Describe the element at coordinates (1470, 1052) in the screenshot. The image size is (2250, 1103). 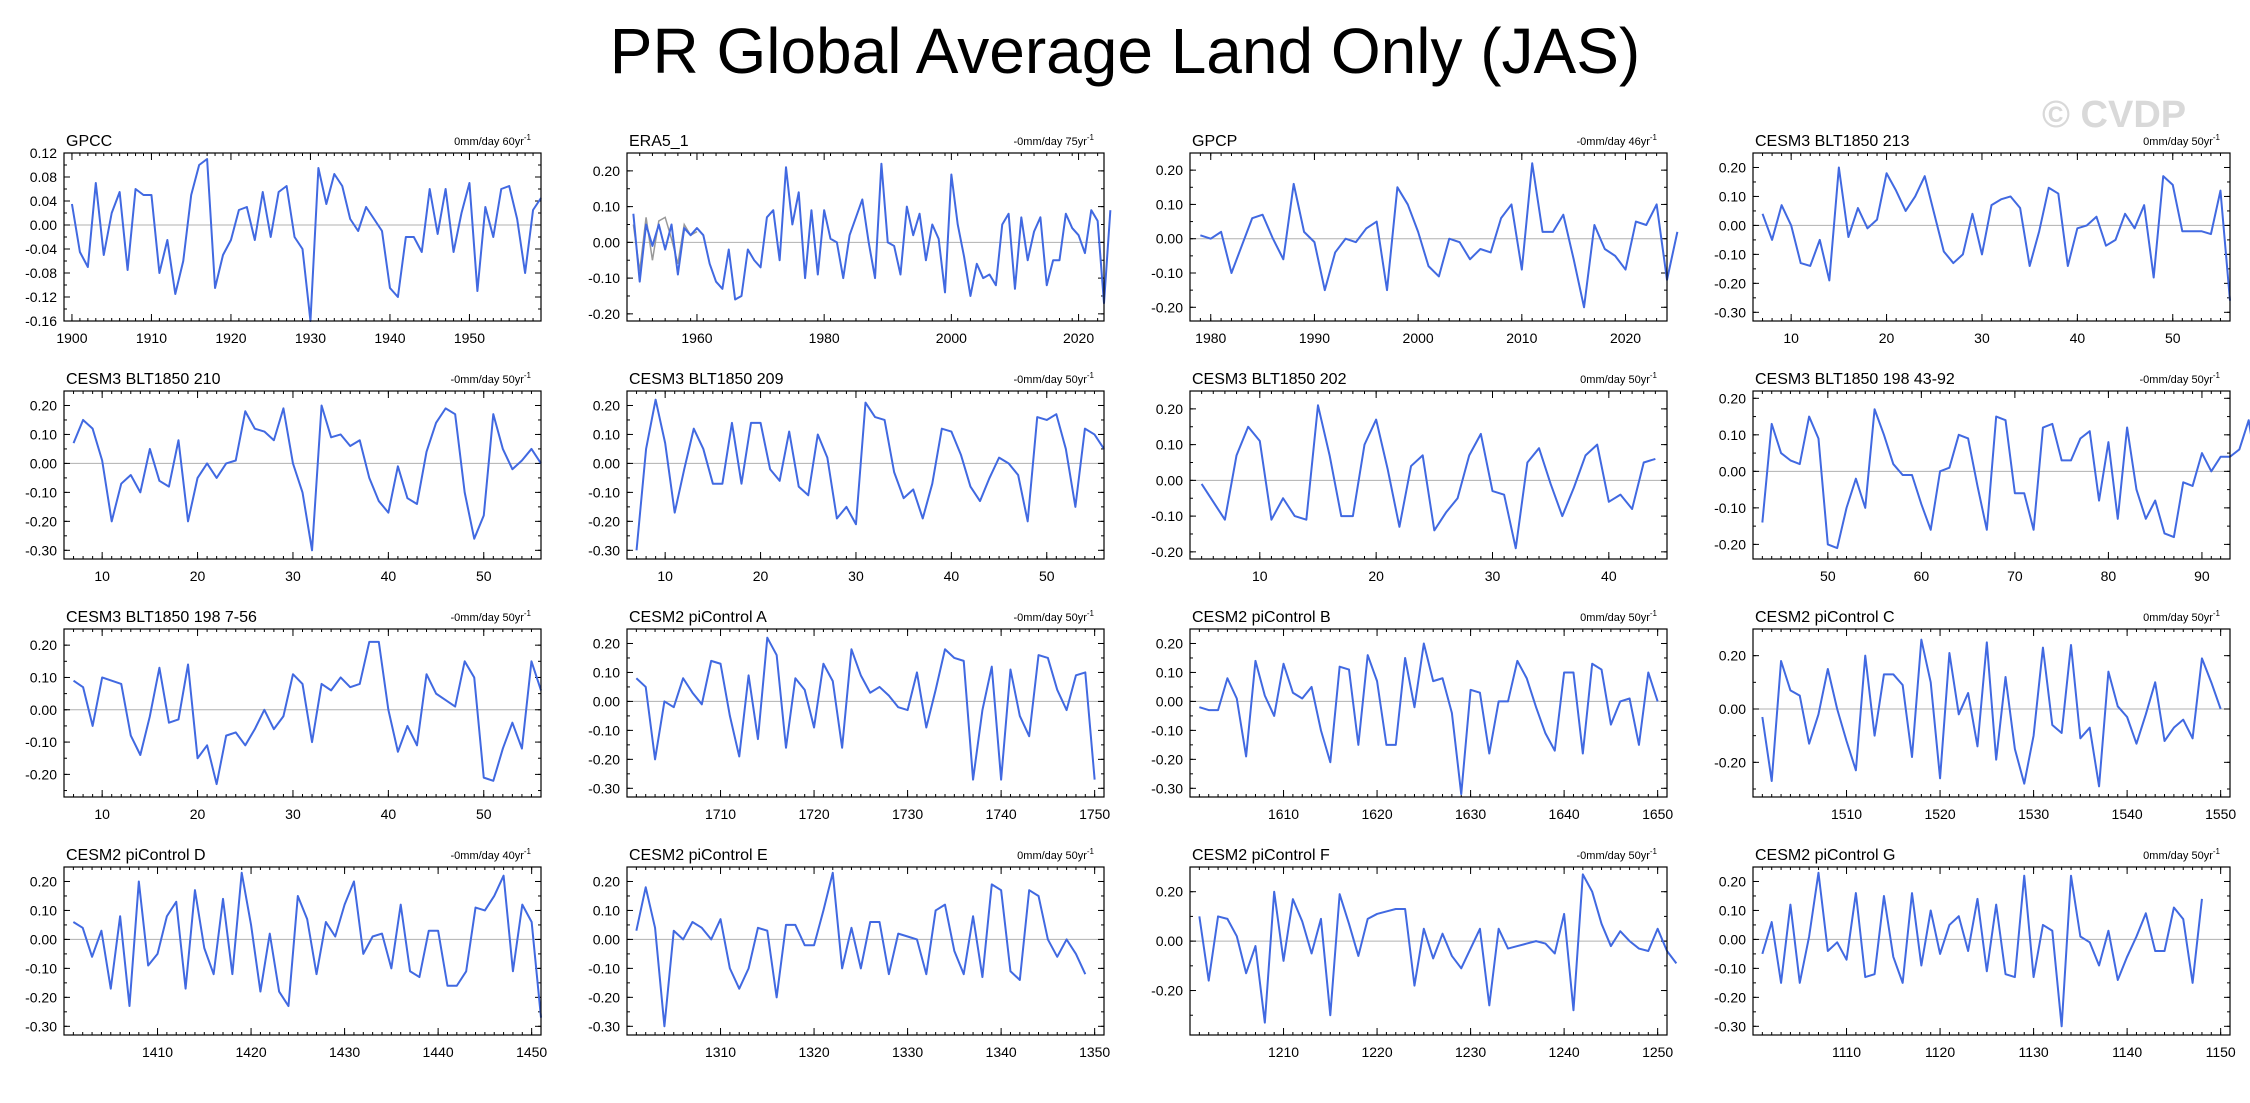
I see `x-tick-label: 1230` at that location.